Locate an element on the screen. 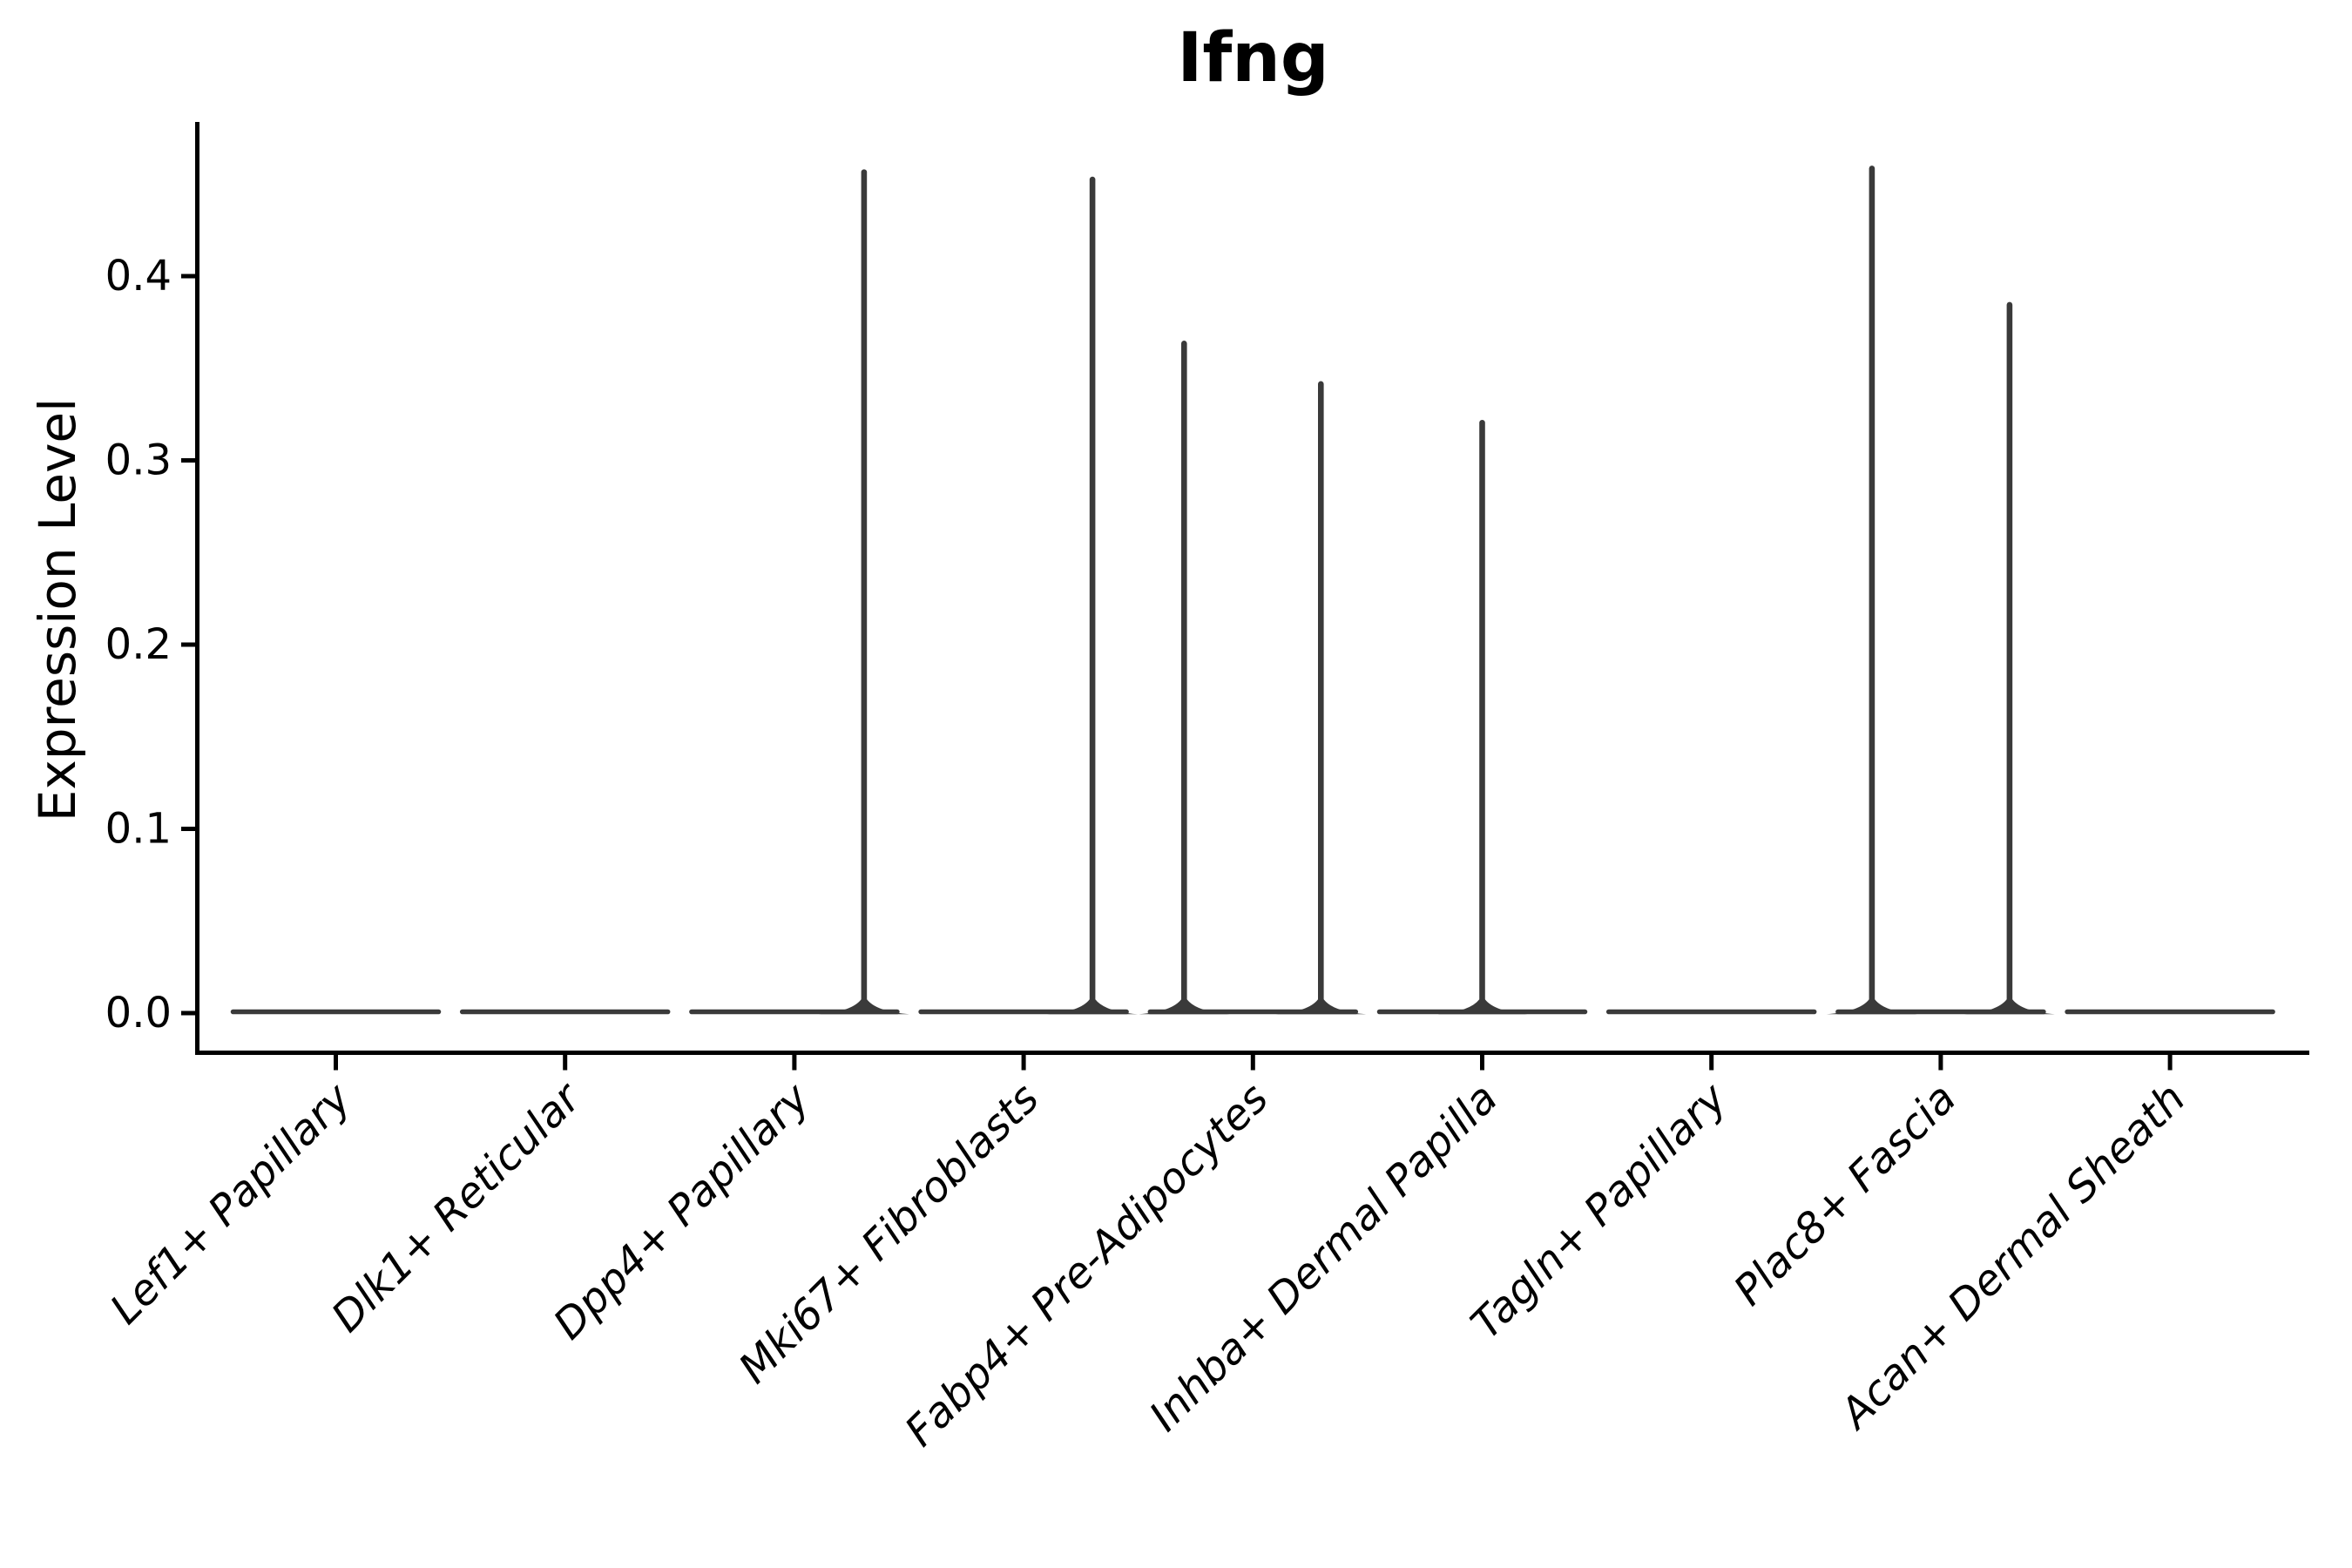 Image resolution: width=2352 pixels, height=1568 pixels. y-tick-label: 0.3 is located at coordinates (138, 460).